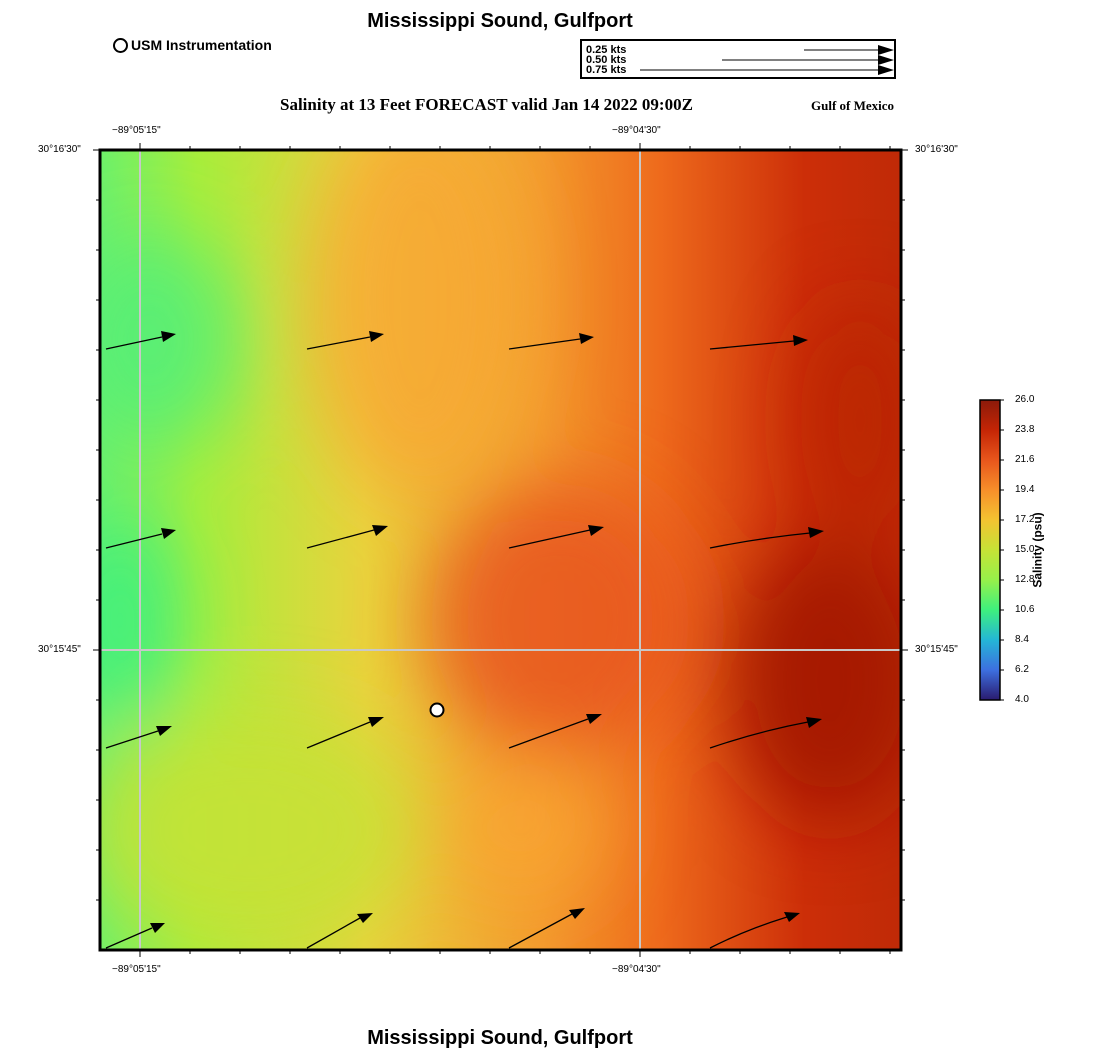 This screenshot has width=1100, height=1050. I want to click on lon-label-top-2: −89°04'30", so click(636, 130).